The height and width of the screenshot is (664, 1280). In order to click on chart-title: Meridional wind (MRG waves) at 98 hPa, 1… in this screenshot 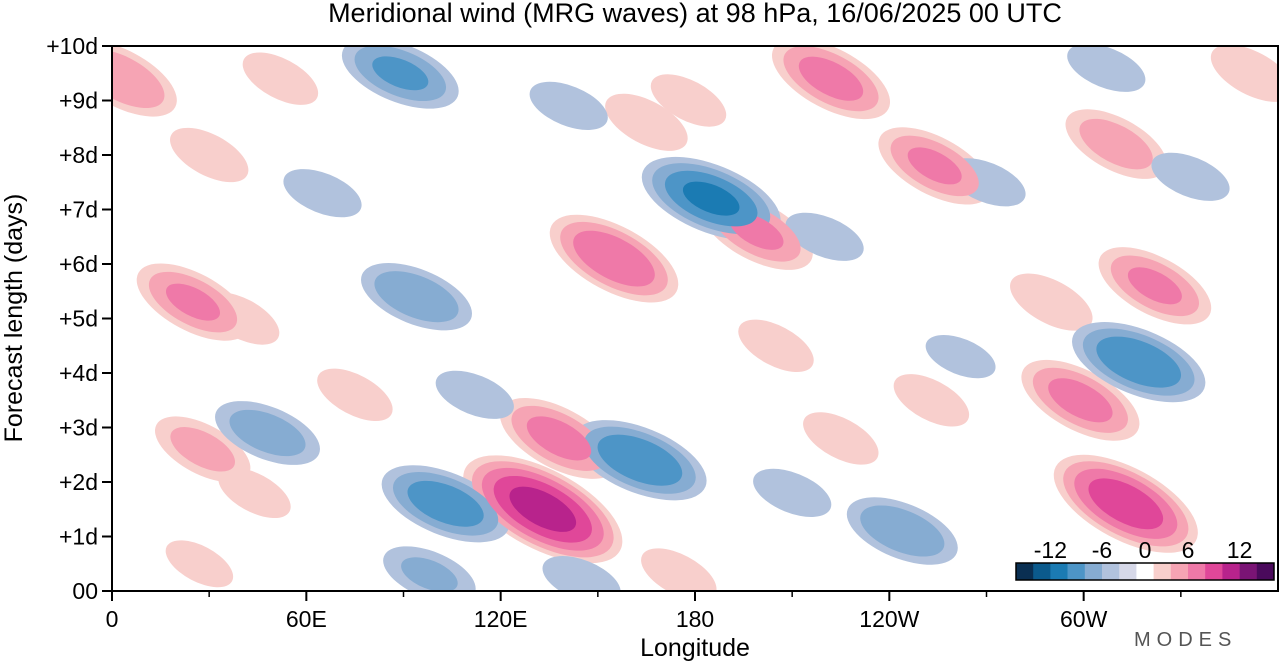, I will do `click(695, 14)`.